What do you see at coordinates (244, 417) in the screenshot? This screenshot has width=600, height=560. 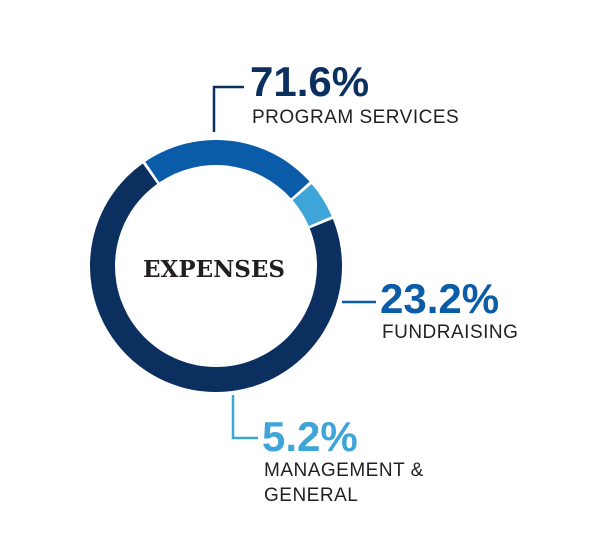 I see `leader-line-management-general` at bounding box center [244, 417].